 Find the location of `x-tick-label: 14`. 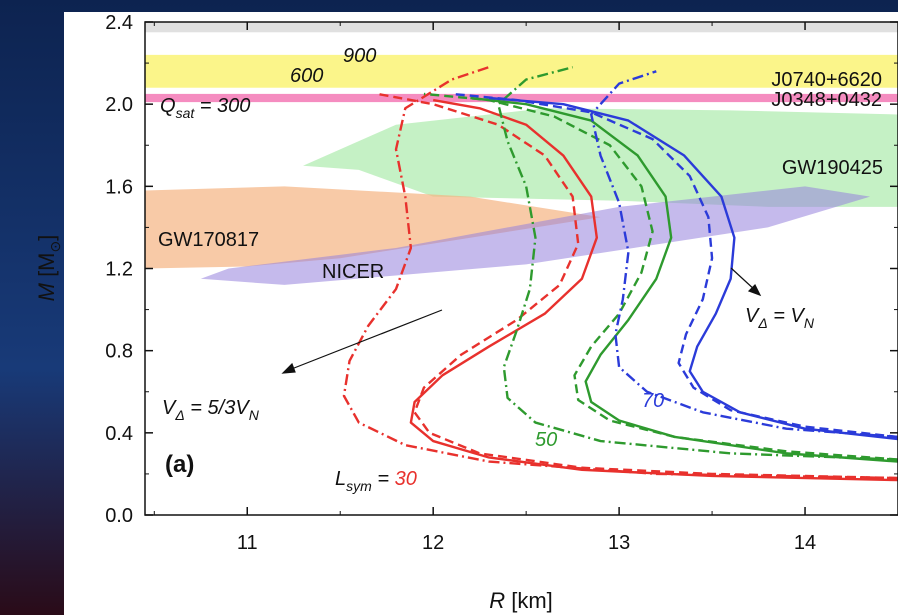

x-tick-label: 14 is located at coordinates (805, 543).